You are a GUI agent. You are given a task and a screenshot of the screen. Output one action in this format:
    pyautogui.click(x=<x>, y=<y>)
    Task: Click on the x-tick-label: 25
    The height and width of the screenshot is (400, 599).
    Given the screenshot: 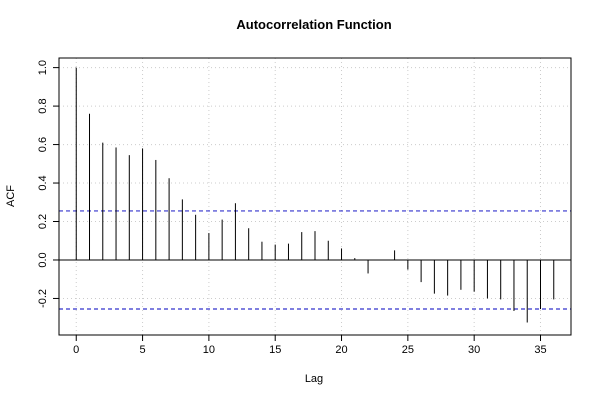 What is the action you would take?
    pyautogui.click(x=408, y=350)
    